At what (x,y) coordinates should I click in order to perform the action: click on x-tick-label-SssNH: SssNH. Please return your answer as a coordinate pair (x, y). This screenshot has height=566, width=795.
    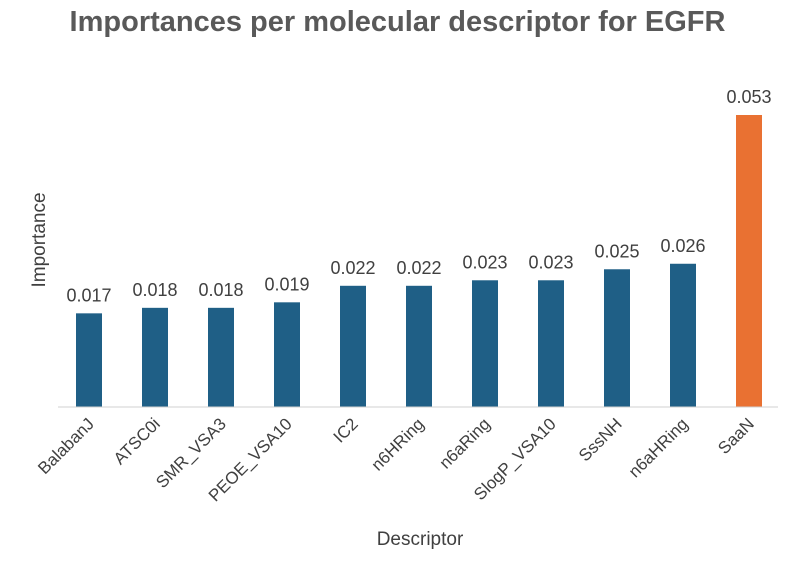
    Looking at the image, I should click on (600, 439).